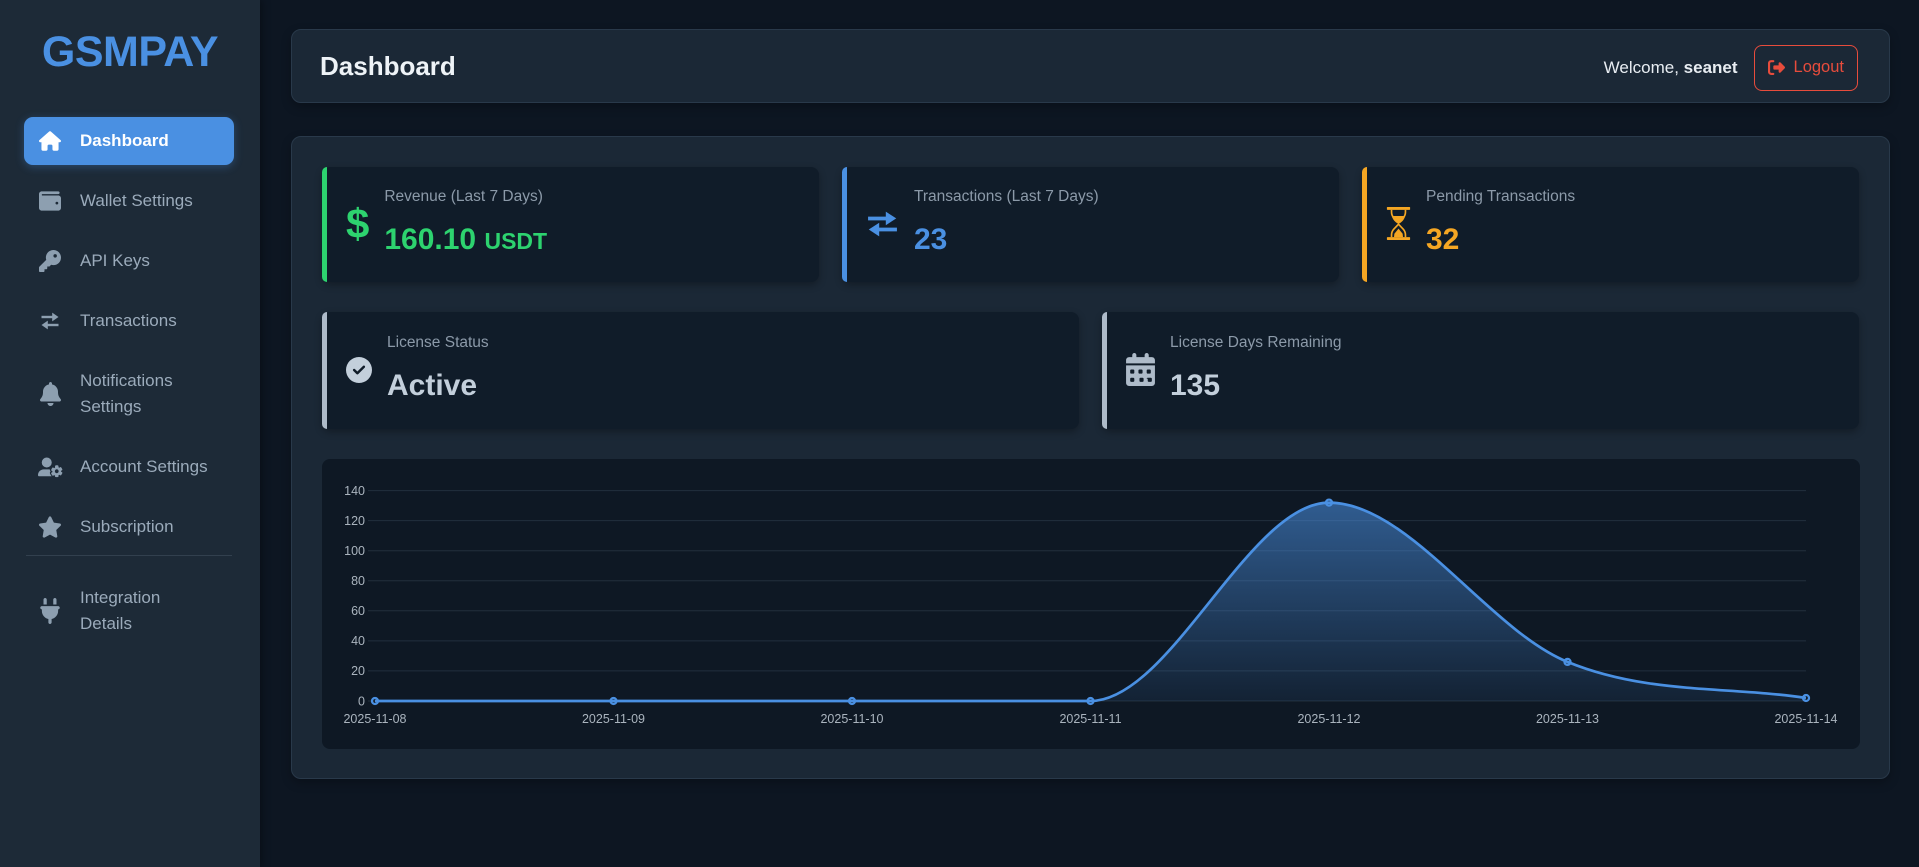  I want to click on svg-text: 2025-11-10, so click(851, 719).